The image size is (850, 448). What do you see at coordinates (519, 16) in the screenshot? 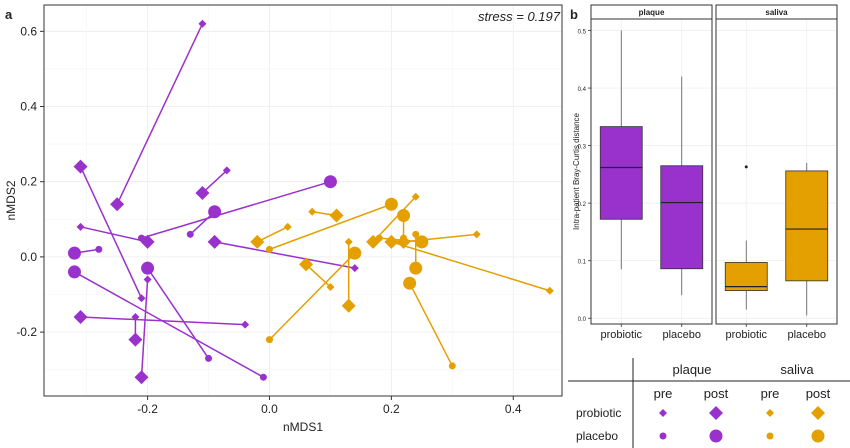
I see `stress-annotation: stress = 0.197` at bounding box center [519, 16].